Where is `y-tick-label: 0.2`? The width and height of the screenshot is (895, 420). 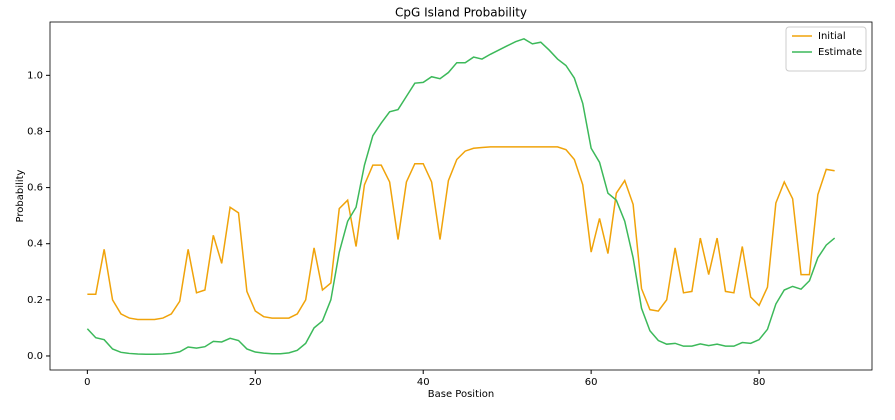
y-tick-label: 0.2 is located at coordinates (35, 300).